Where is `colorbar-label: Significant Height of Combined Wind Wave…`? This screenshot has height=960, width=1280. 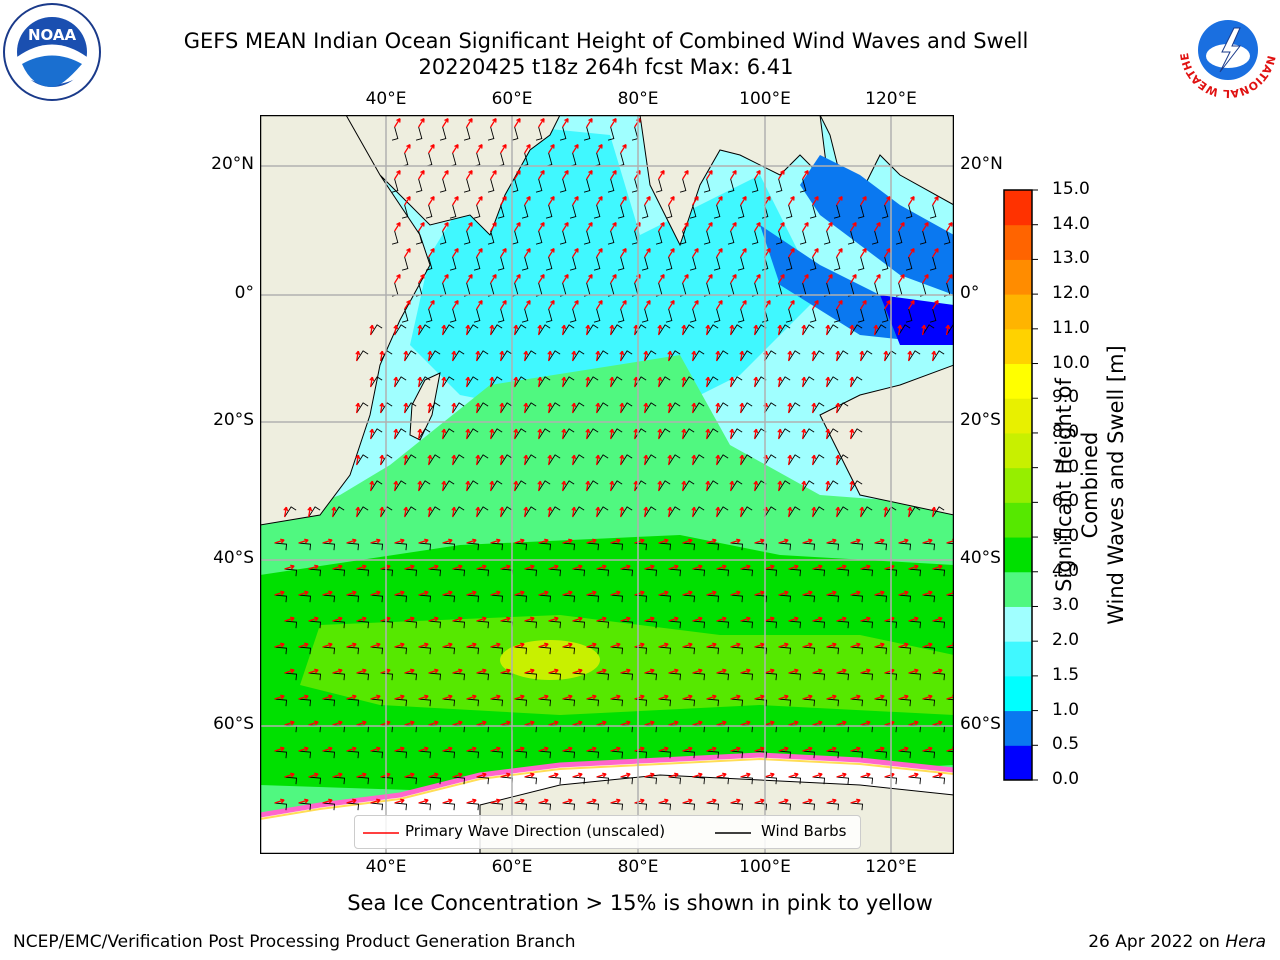
colorbar-label: Significant Height of Combined Wind Wave… is located at coordinates (1090, 485).